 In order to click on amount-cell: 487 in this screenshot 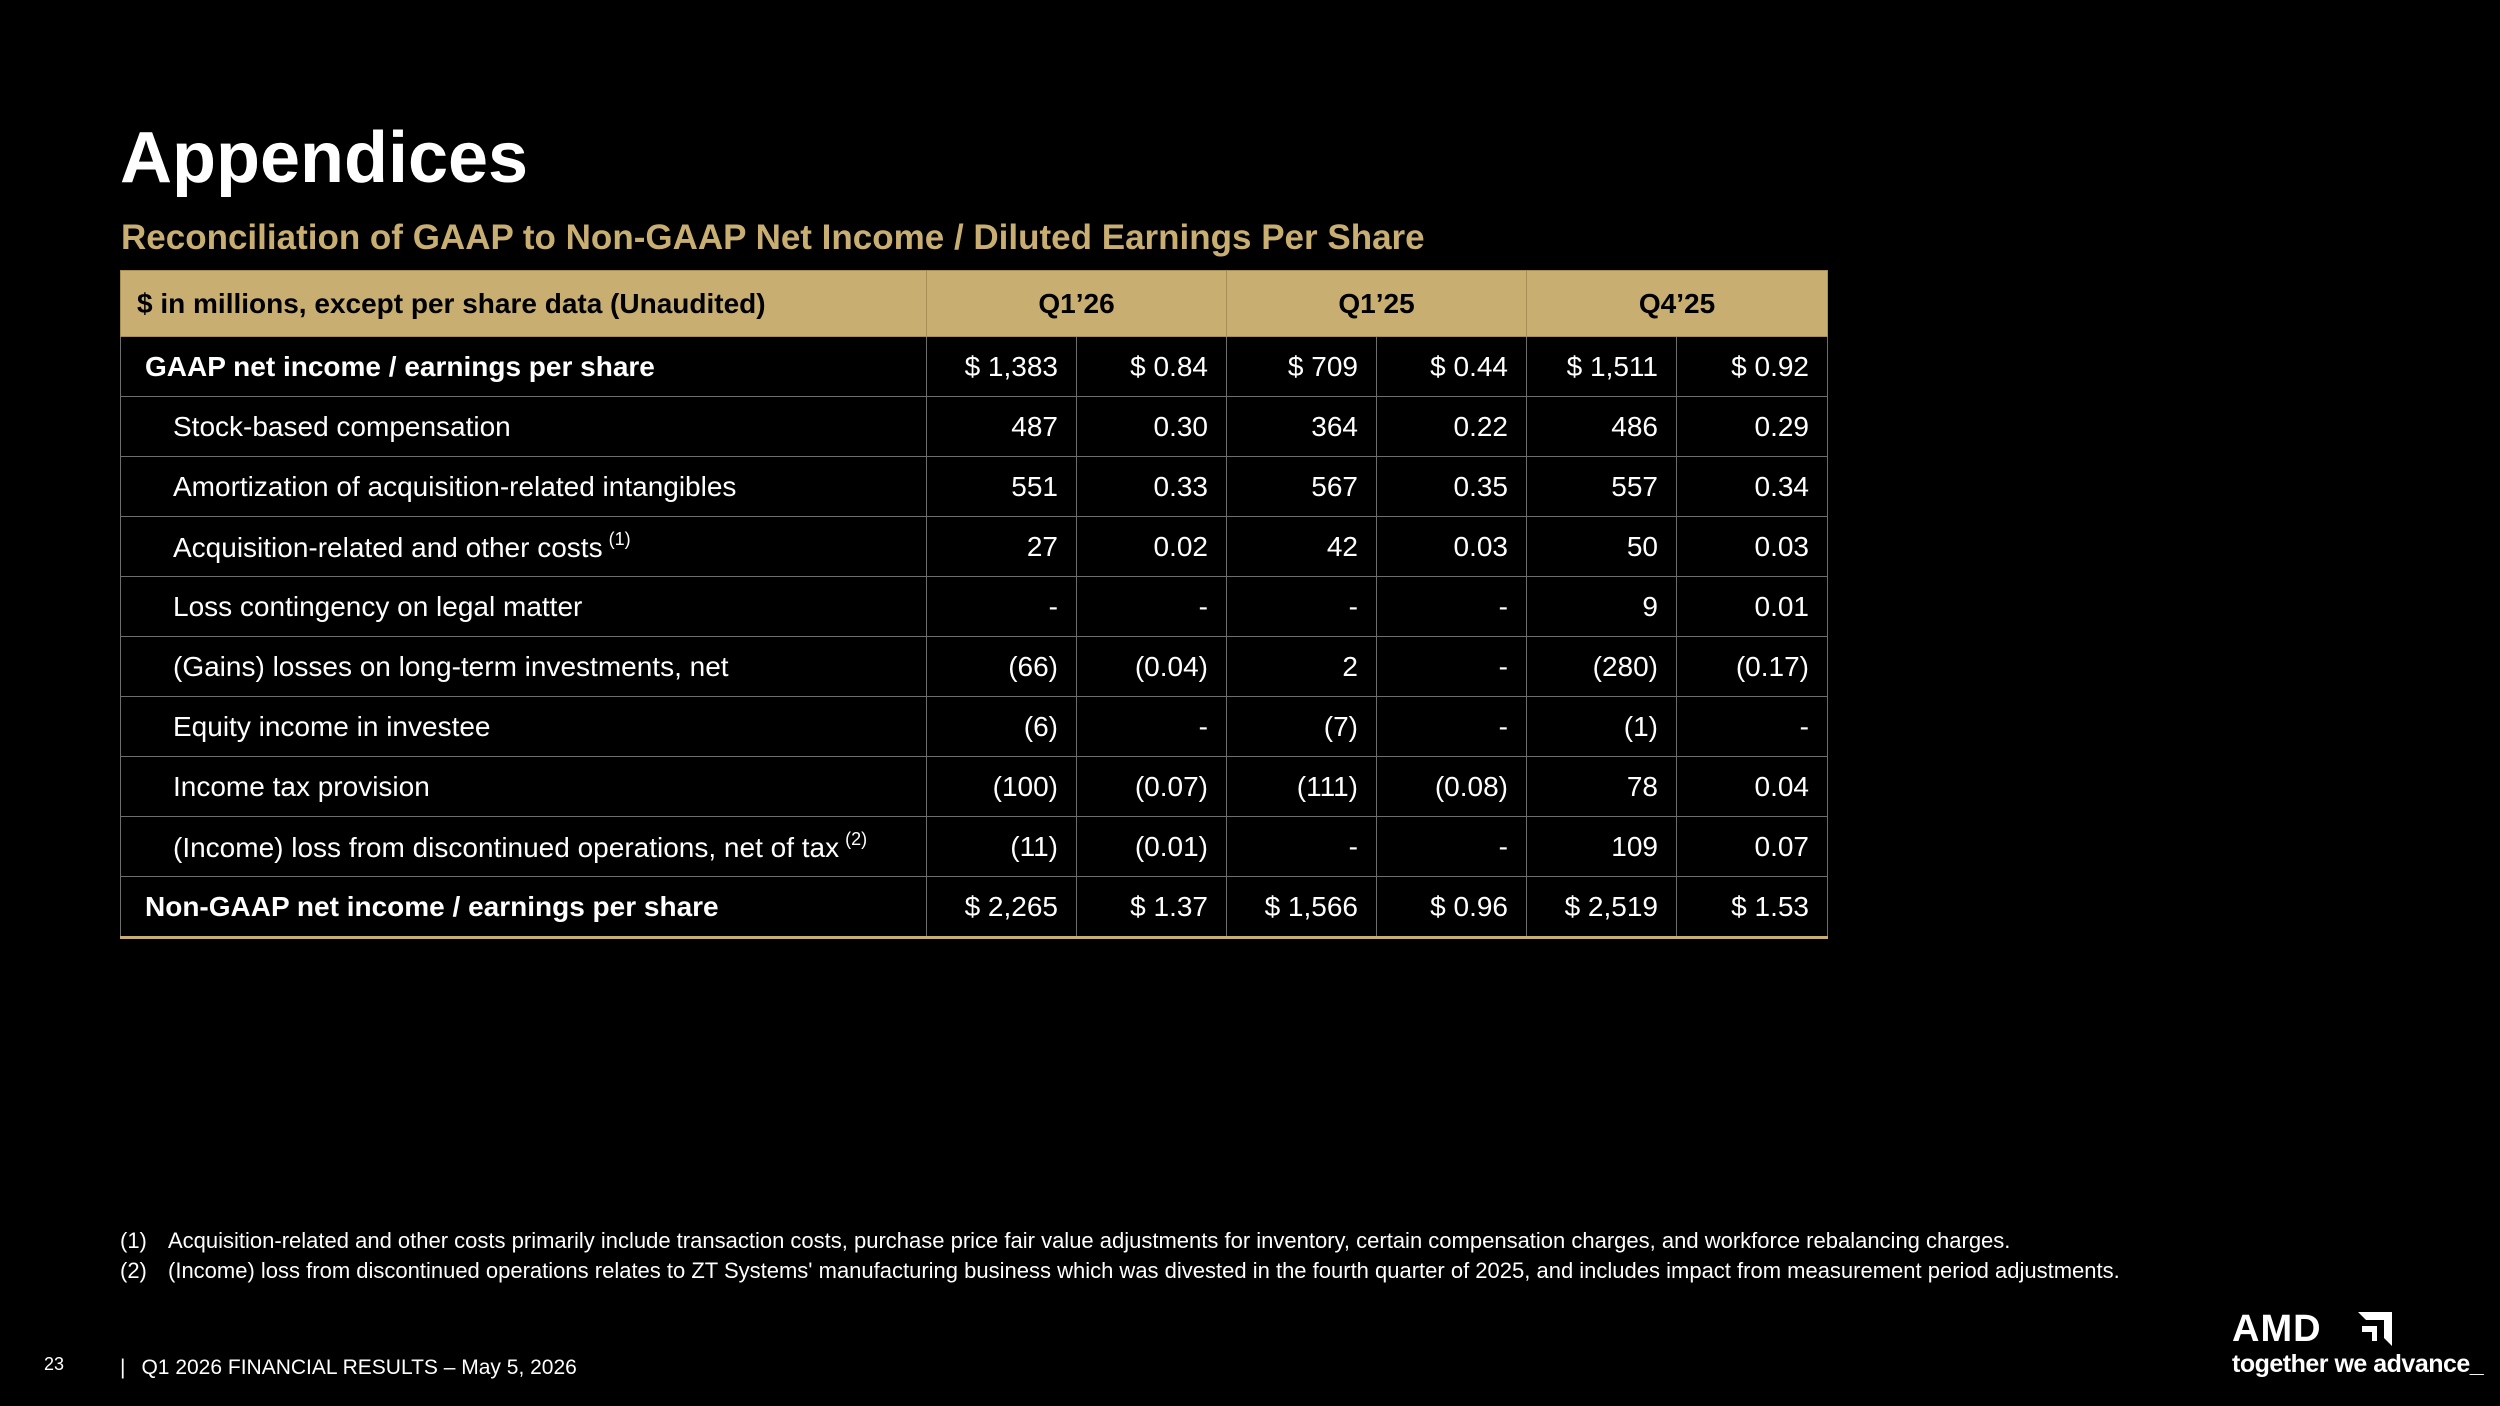, I will do `click(1001, 426)`.